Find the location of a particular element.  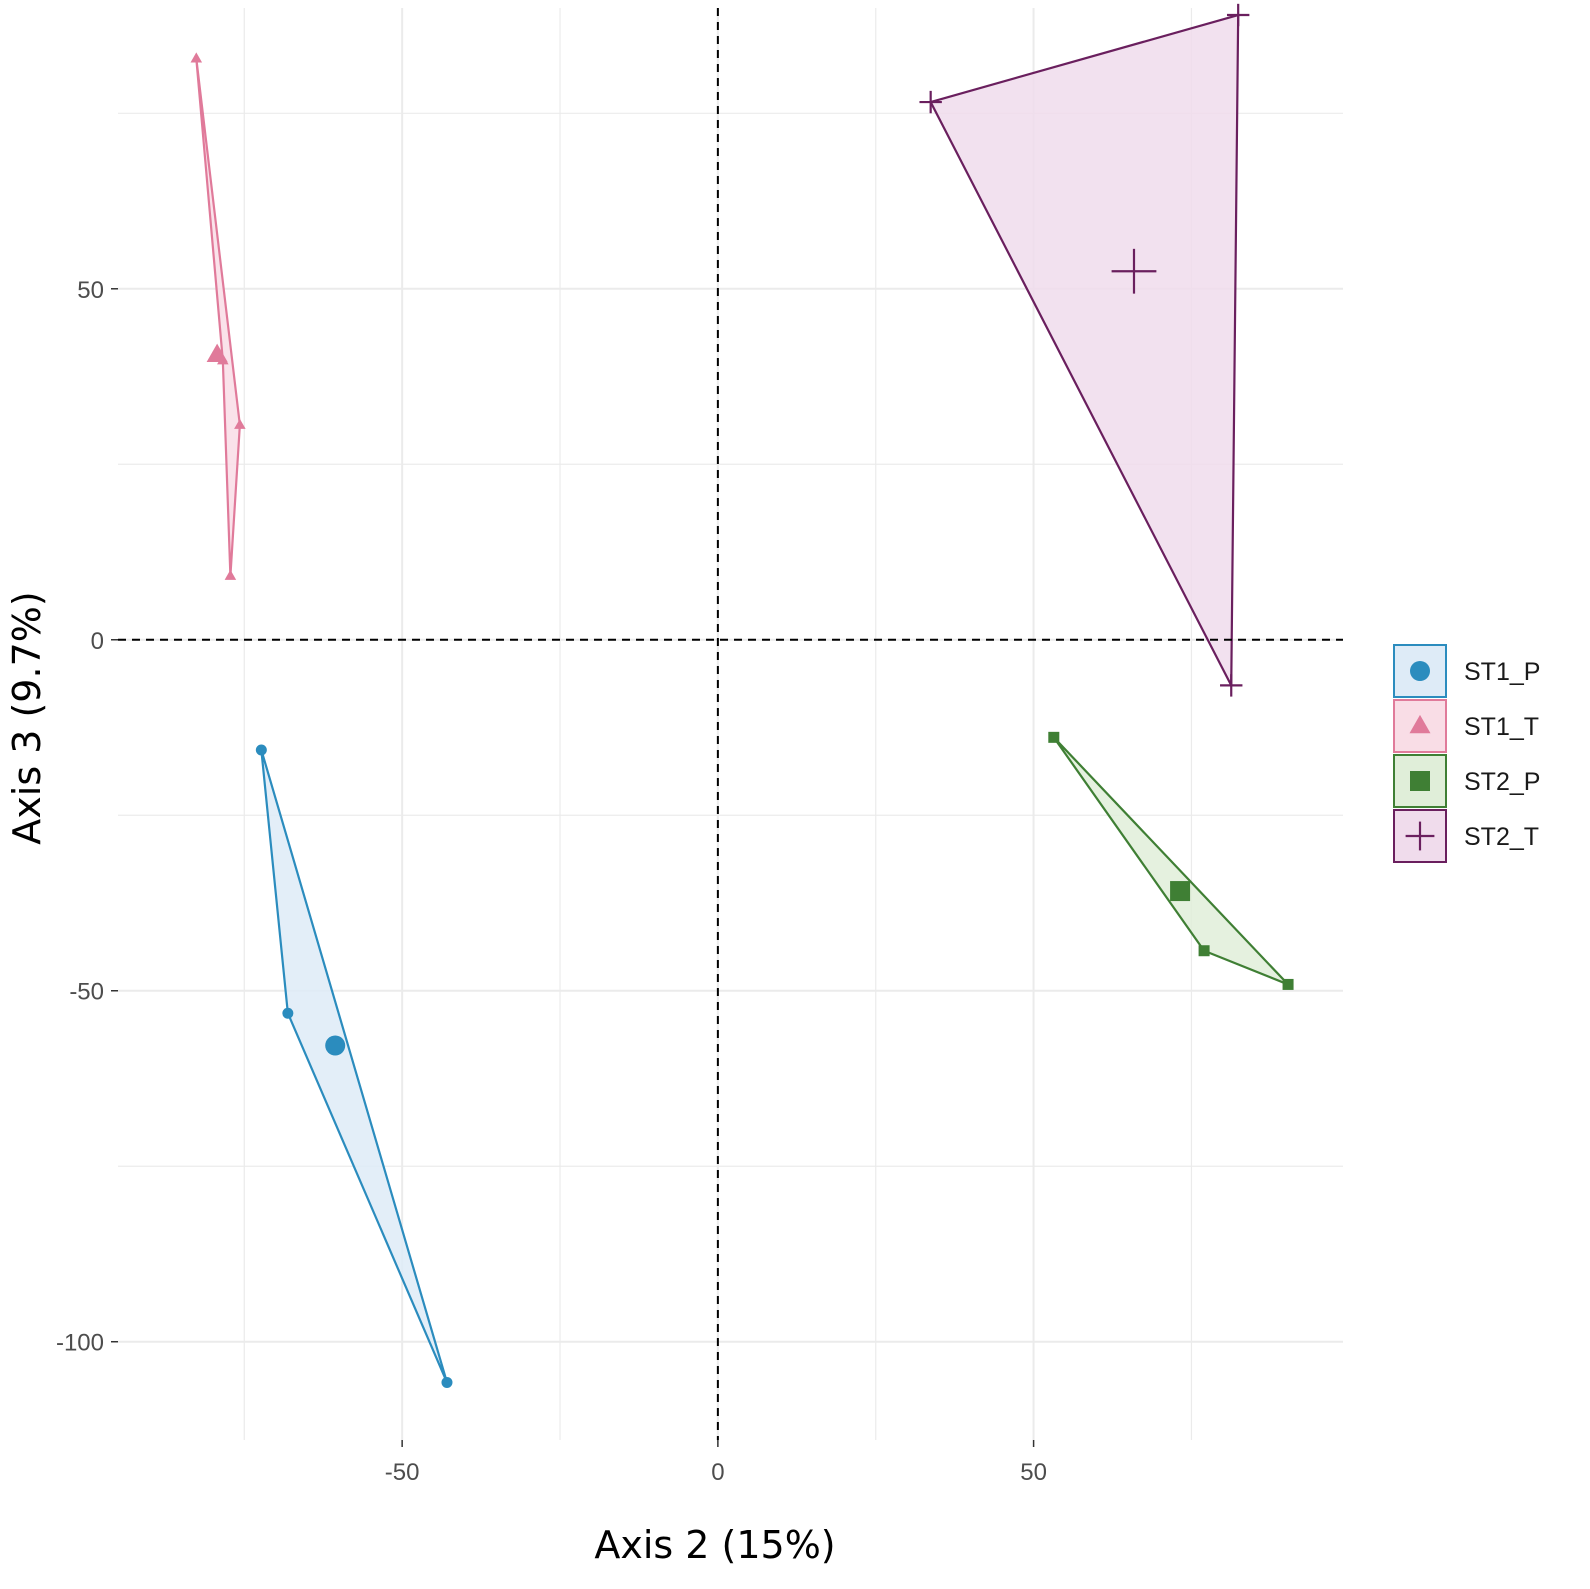

legend: ST1_P ST1_T ST2_P ST2_T is located at coordinates (1466, 753).